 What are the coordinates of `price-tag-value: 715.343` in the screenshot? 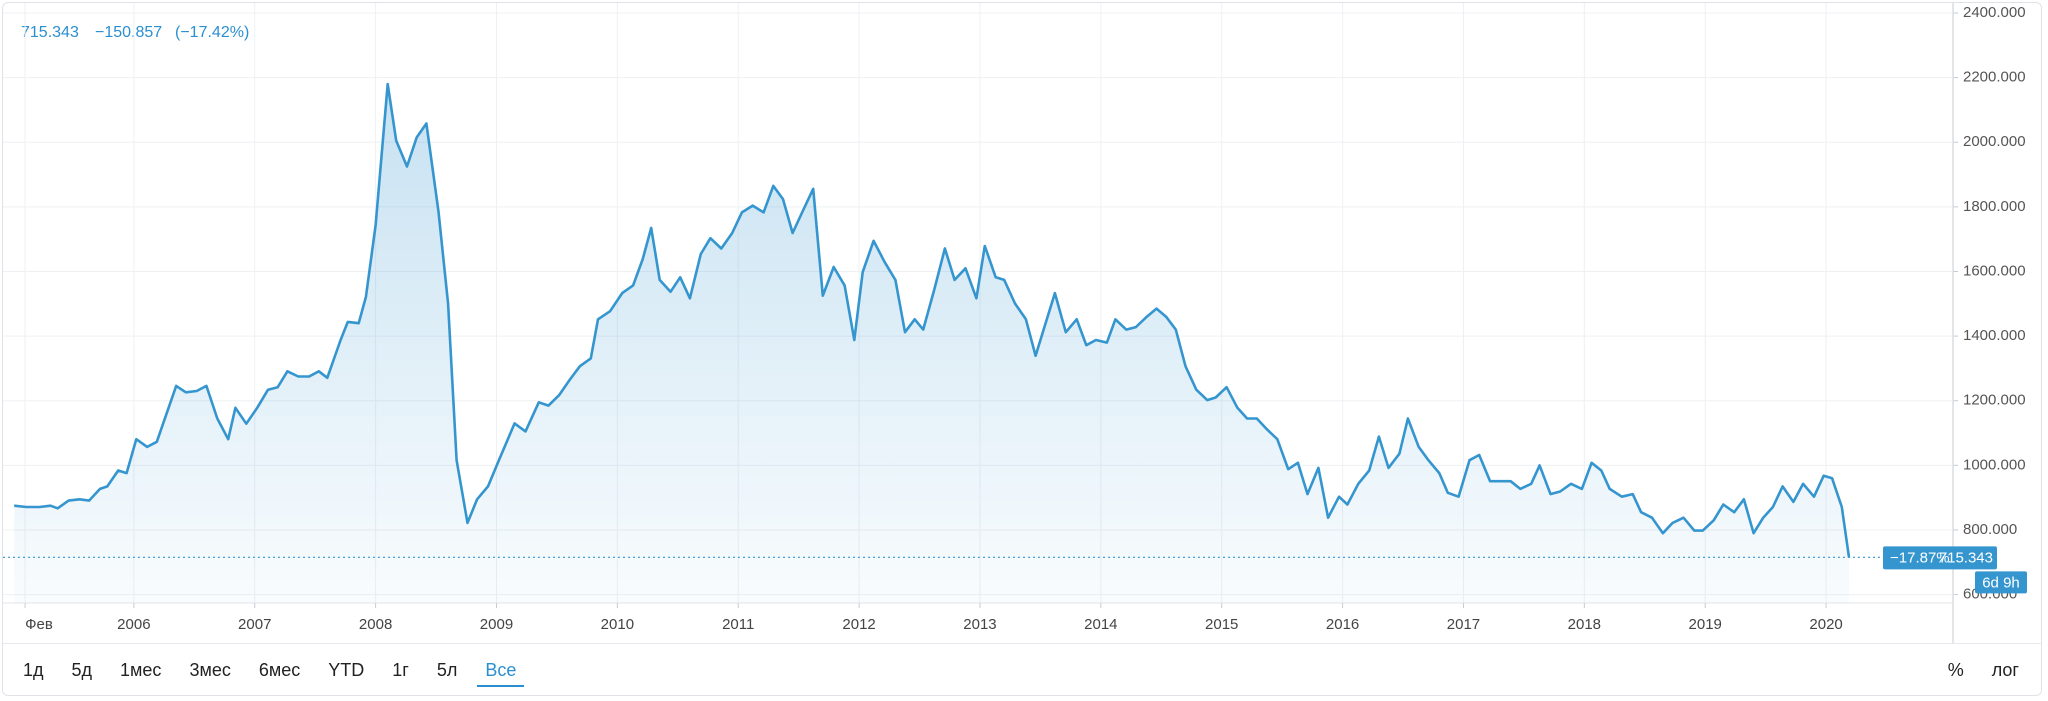 It's located at (1966, 557).